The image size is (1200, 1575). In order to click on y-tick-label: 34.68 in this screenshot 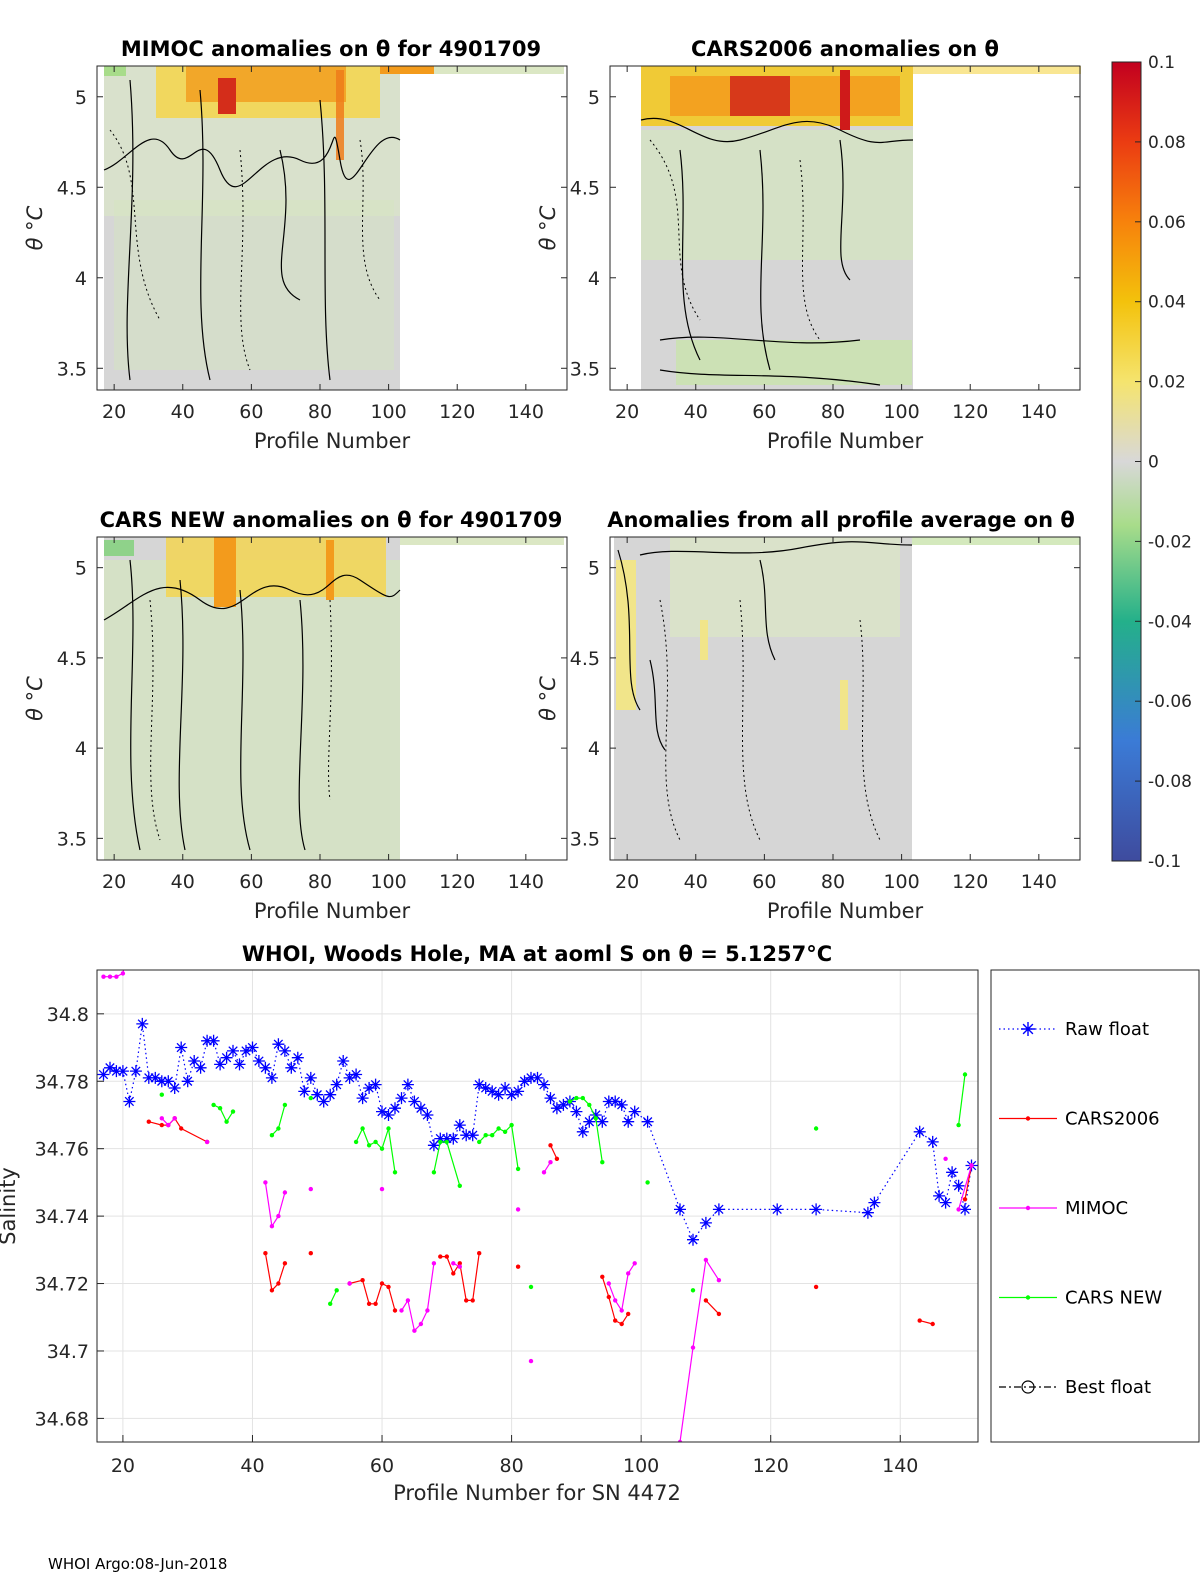, I will do `click(62, 1419)`.